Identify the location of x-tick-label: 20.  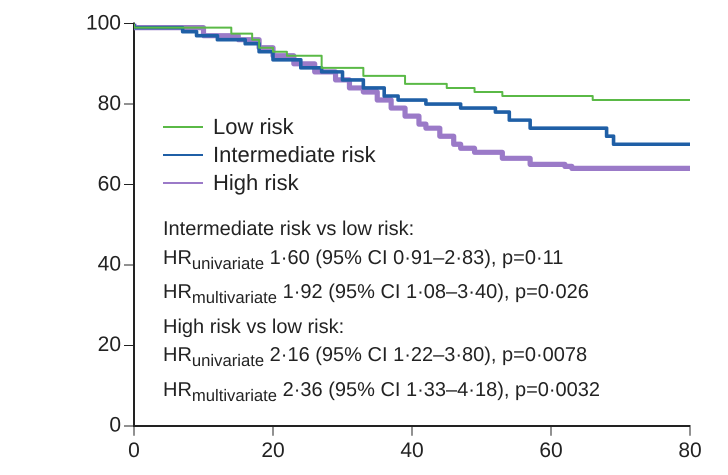
(273, 450).